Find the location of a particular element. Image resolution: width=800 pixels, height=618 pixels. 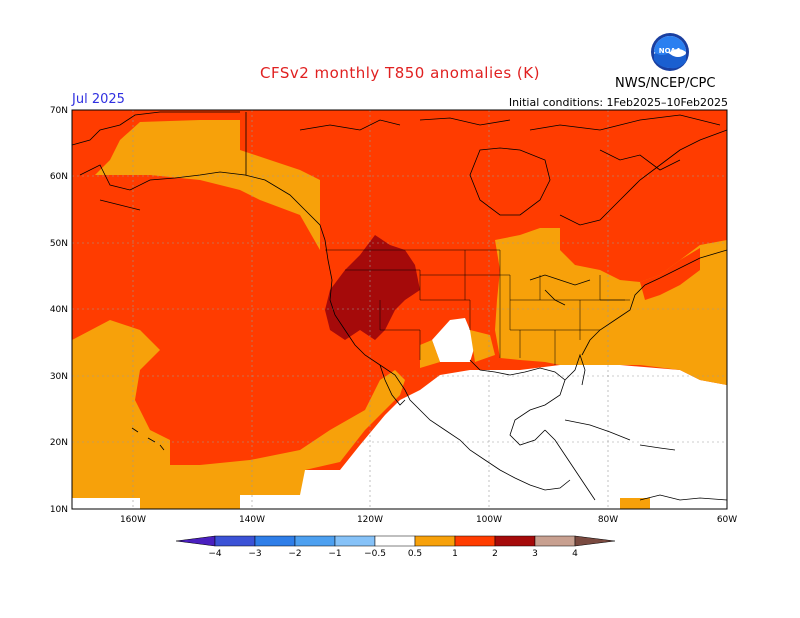

lat-label: 10N is located at coordinates (59, 510).